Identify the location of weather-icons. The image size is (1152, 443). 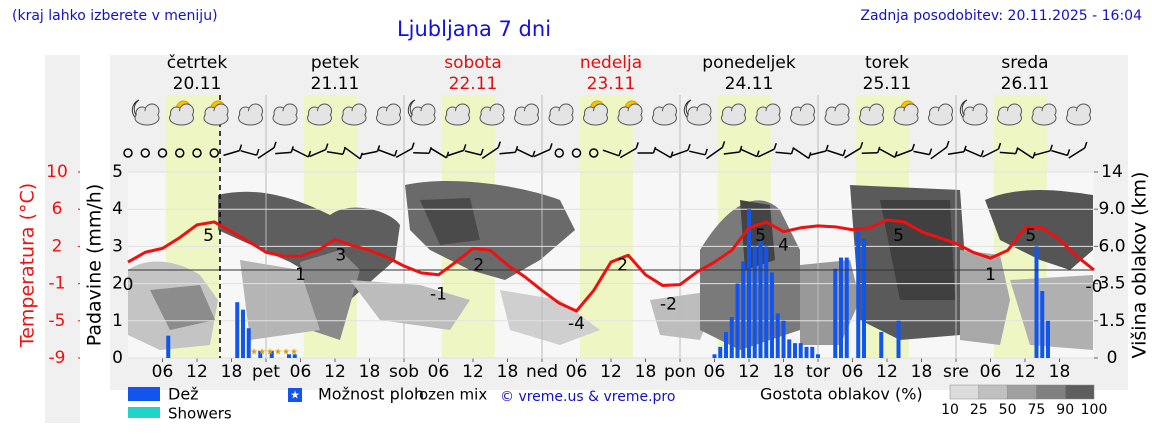
(611, 112).